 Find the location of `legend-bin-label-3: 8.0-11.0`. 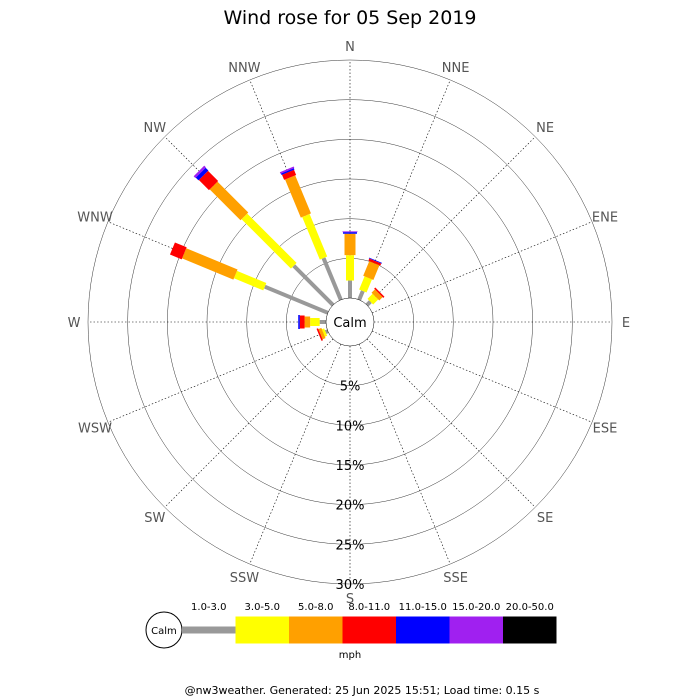

legend-bin-label-3: 8.0-11.0 is located at coordinates (369, 607).